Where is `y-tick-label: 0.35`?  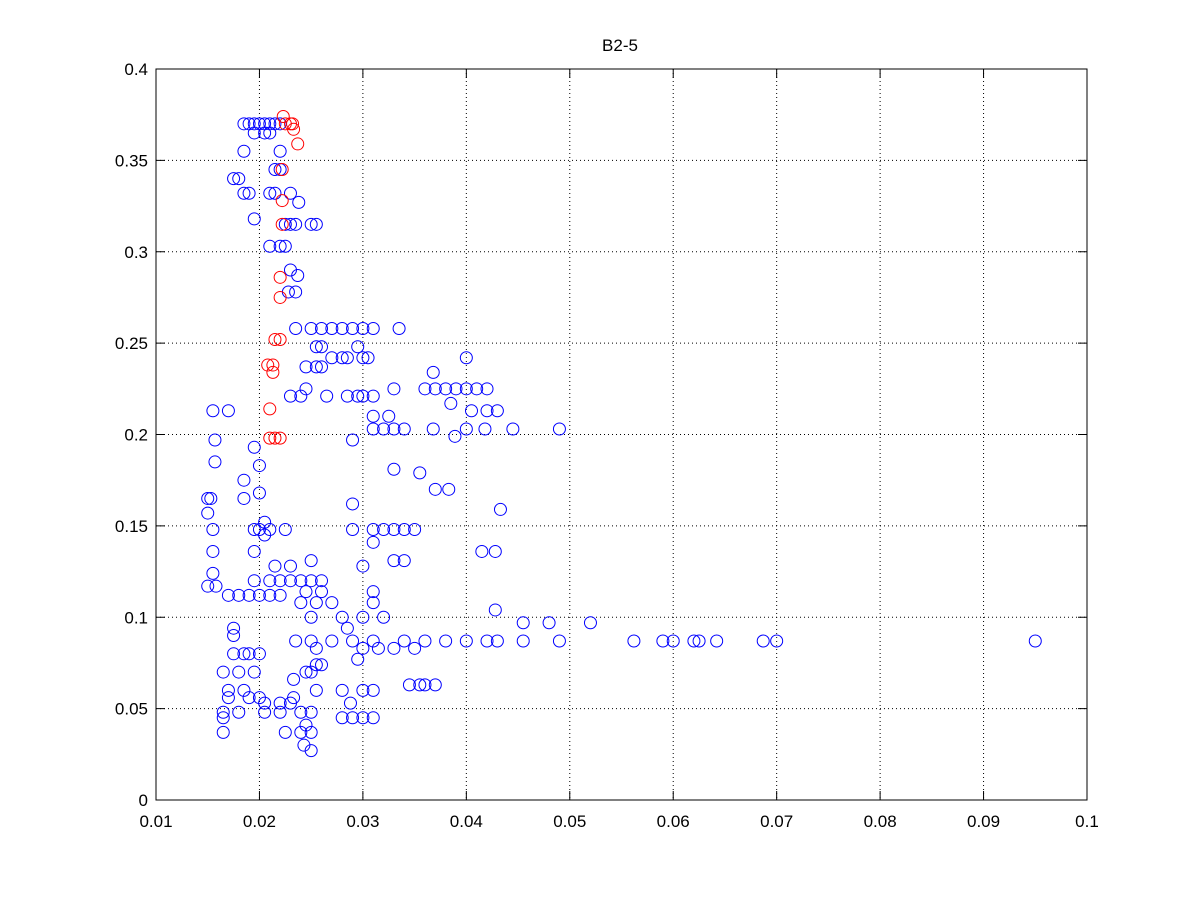
y-tick-label: 0.35 is located at coordinates (131, 160).